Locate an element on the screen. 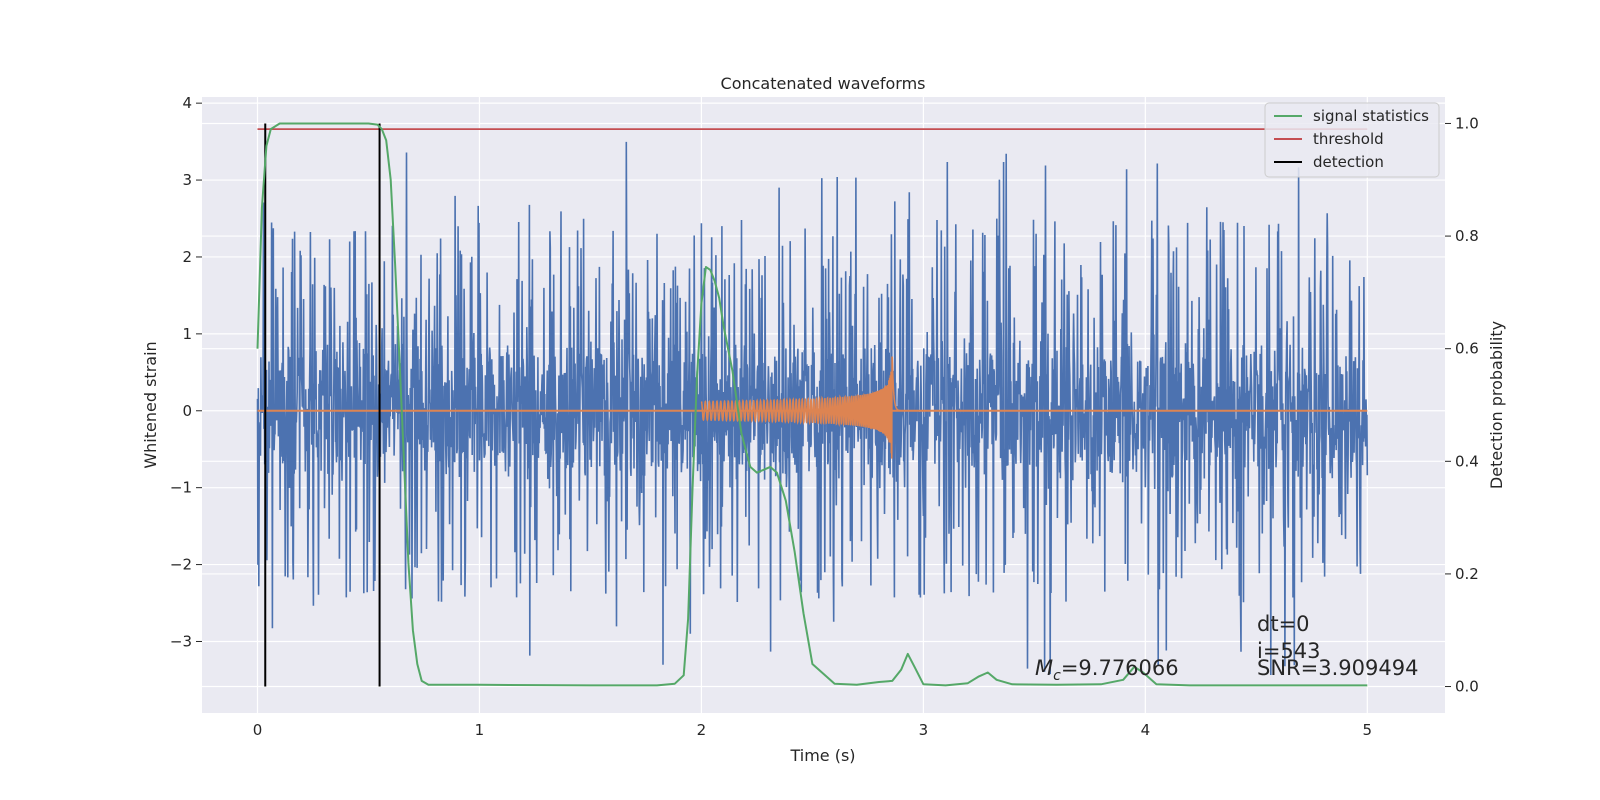  y2-axis-label: Detection probability is located at coordinates (1496, 405).